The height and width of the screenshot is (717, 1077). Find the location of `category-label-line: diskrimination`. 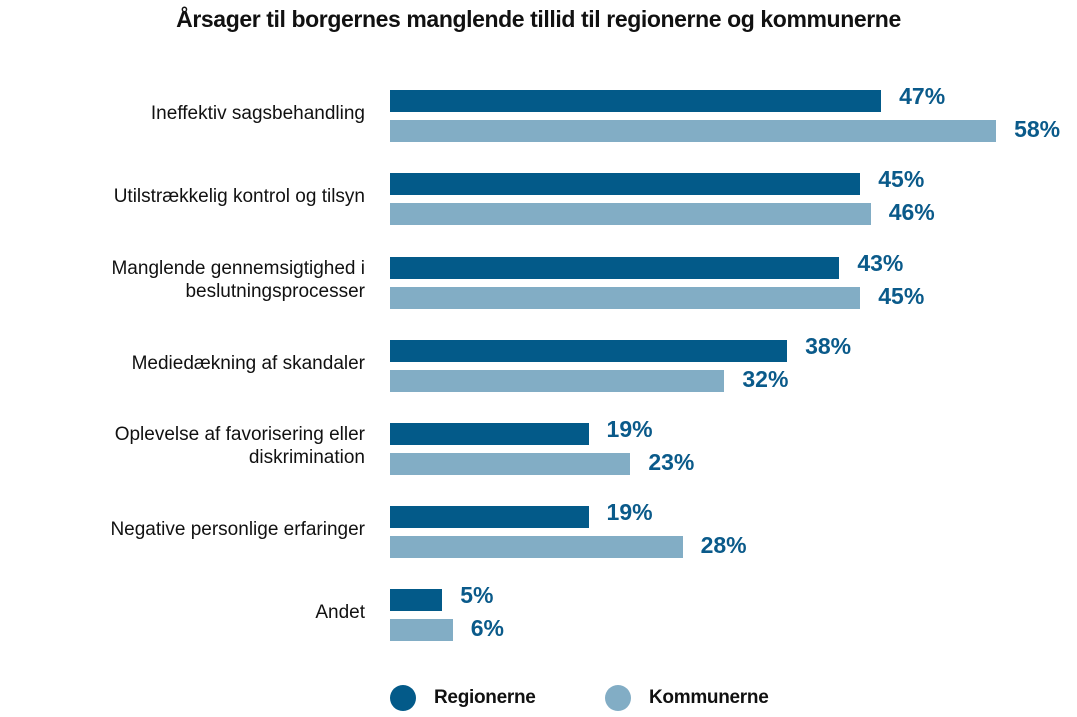

category-label-line: diskrimination is located at coordinates (306, 457).